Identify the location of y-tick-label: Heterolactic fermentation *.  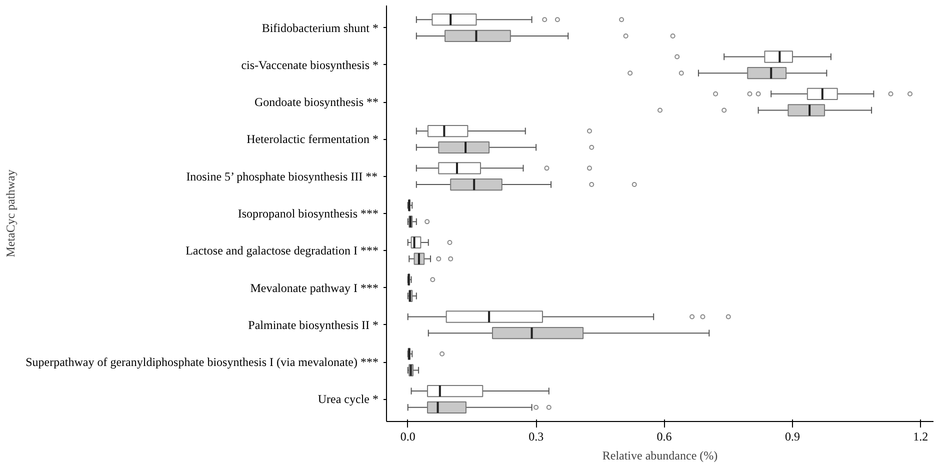
(312, 139).